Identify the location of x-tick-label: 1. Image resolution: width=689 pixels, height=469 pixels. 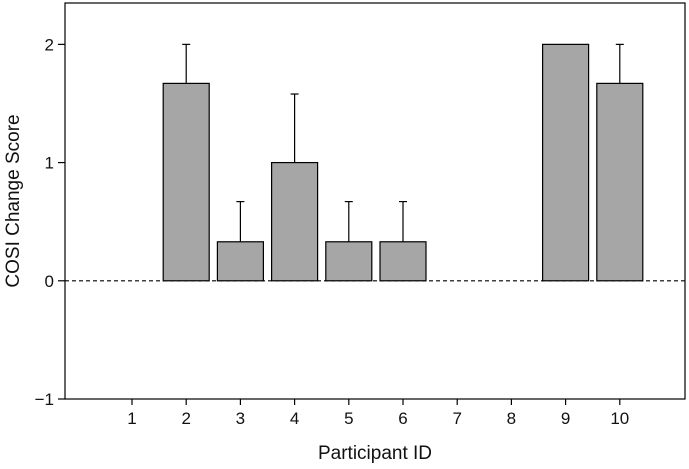
(131, 418).